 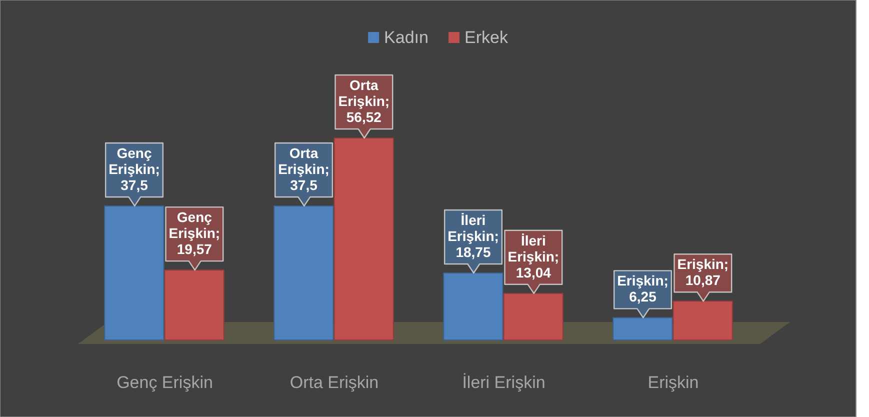 What do you see at coordinates (194, 233) in the screenshot?
I see `data-label: Genç Erişkin; 19,57` at bounding box center [194, 233].